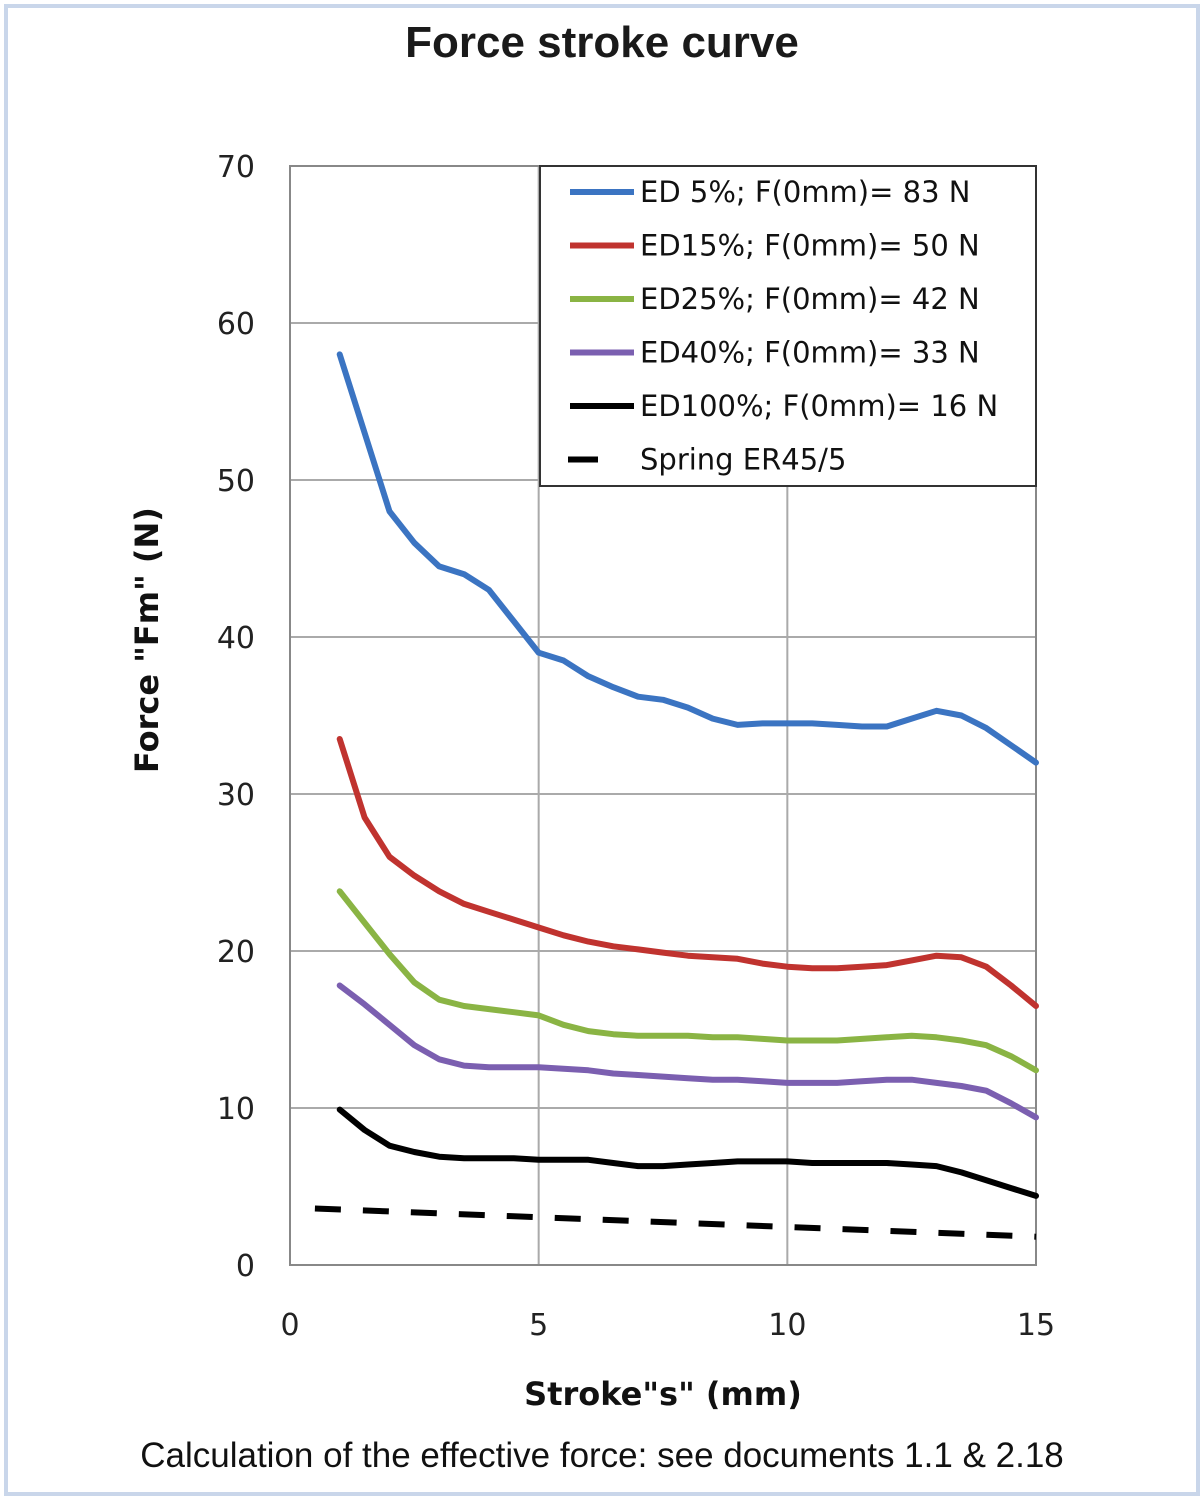 This screenshot has width=1204, height=1500. What do you see at coordinates (810, 246) in the screenshot?
I see `legend-label-2: ED15%; F(0mm)= 50 N` at bounding box center [810, 246].